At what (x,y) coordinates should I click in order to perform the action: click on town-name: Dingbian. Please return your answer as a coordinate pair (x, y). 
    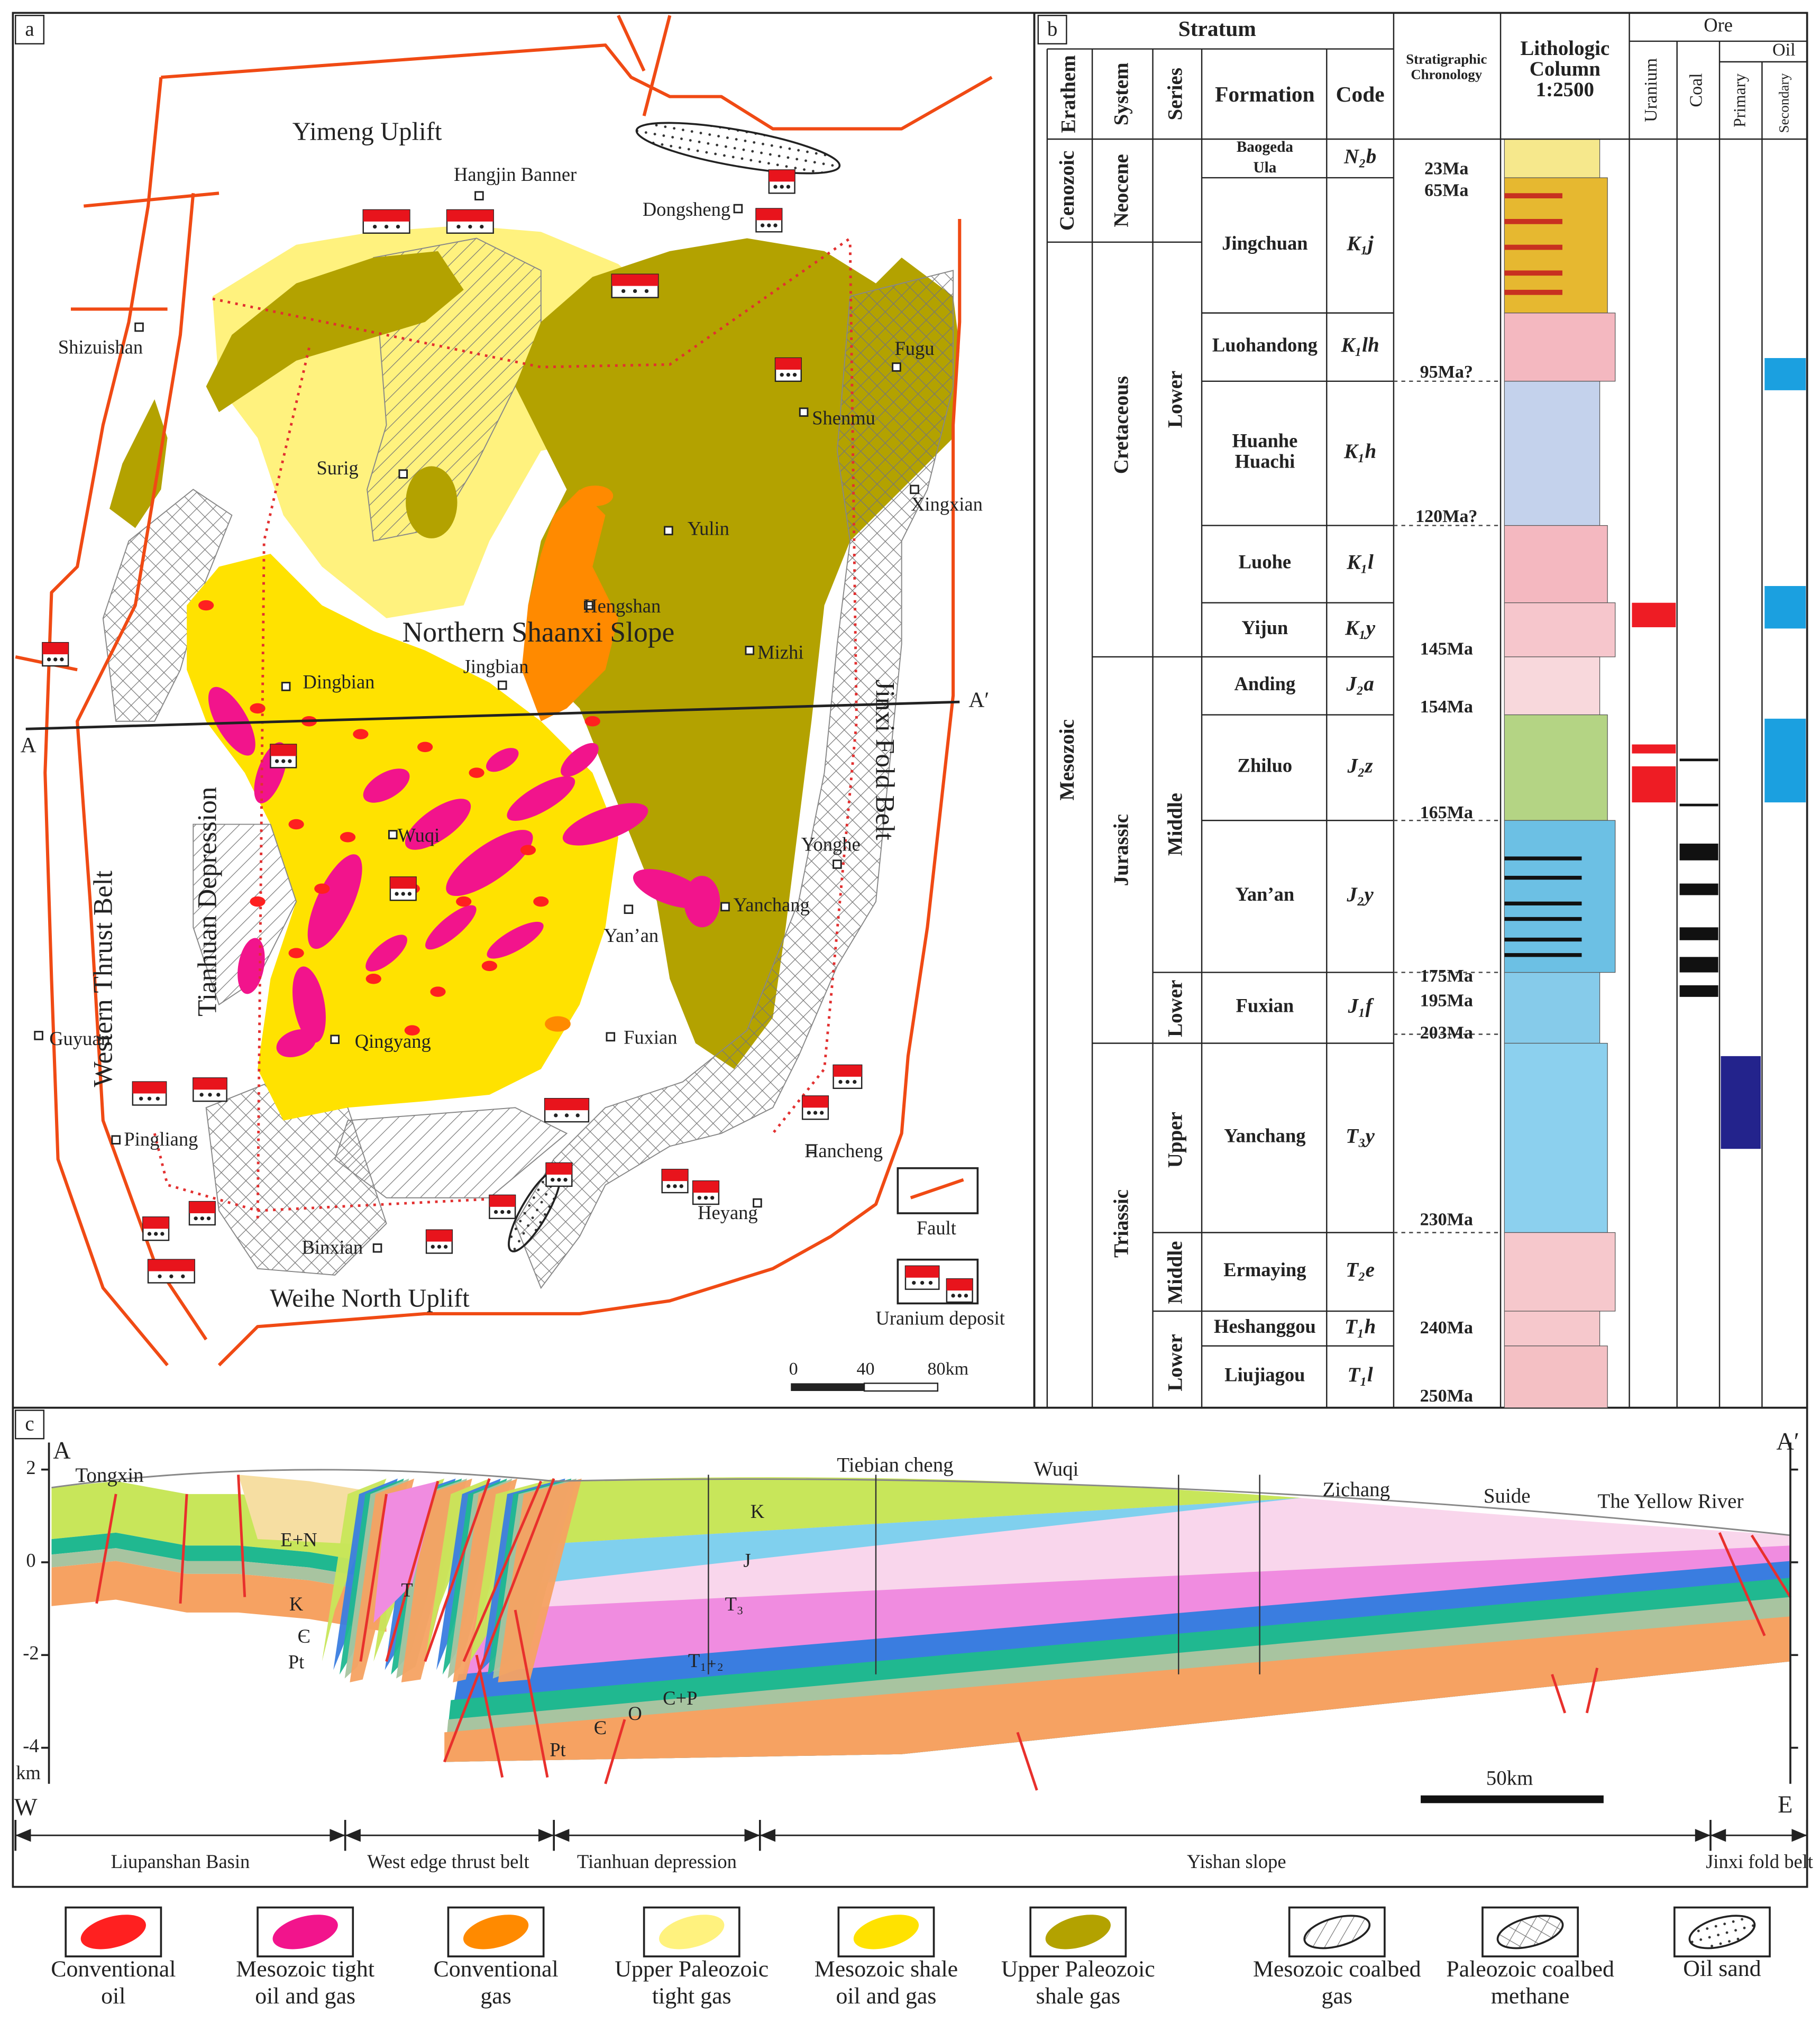
    Looking at the image, I should click on (339, 681).